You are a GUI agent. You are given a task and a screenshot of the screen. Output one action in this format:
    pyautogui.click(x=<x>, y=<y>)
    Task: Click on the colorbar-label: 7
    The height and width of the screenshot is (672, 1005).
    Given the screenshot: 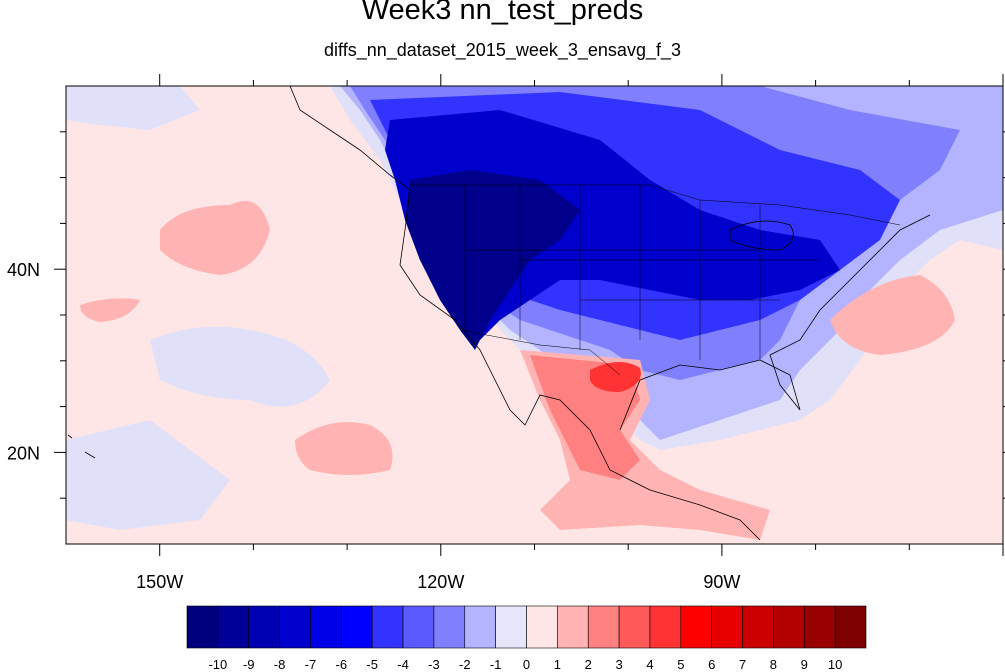 What is the action you would take?
    pyautogui.click(x=742, y=664)
    